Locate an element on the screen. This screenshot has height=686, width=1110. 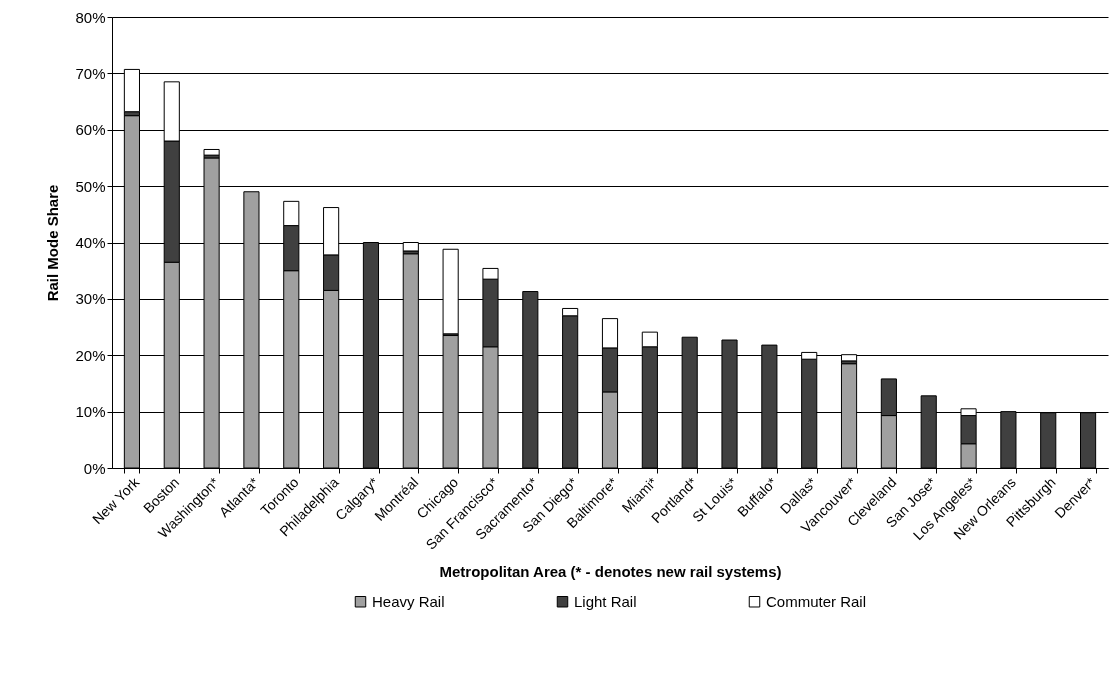
legend-label: Heavy Rail is located at coordinates (408, 601).